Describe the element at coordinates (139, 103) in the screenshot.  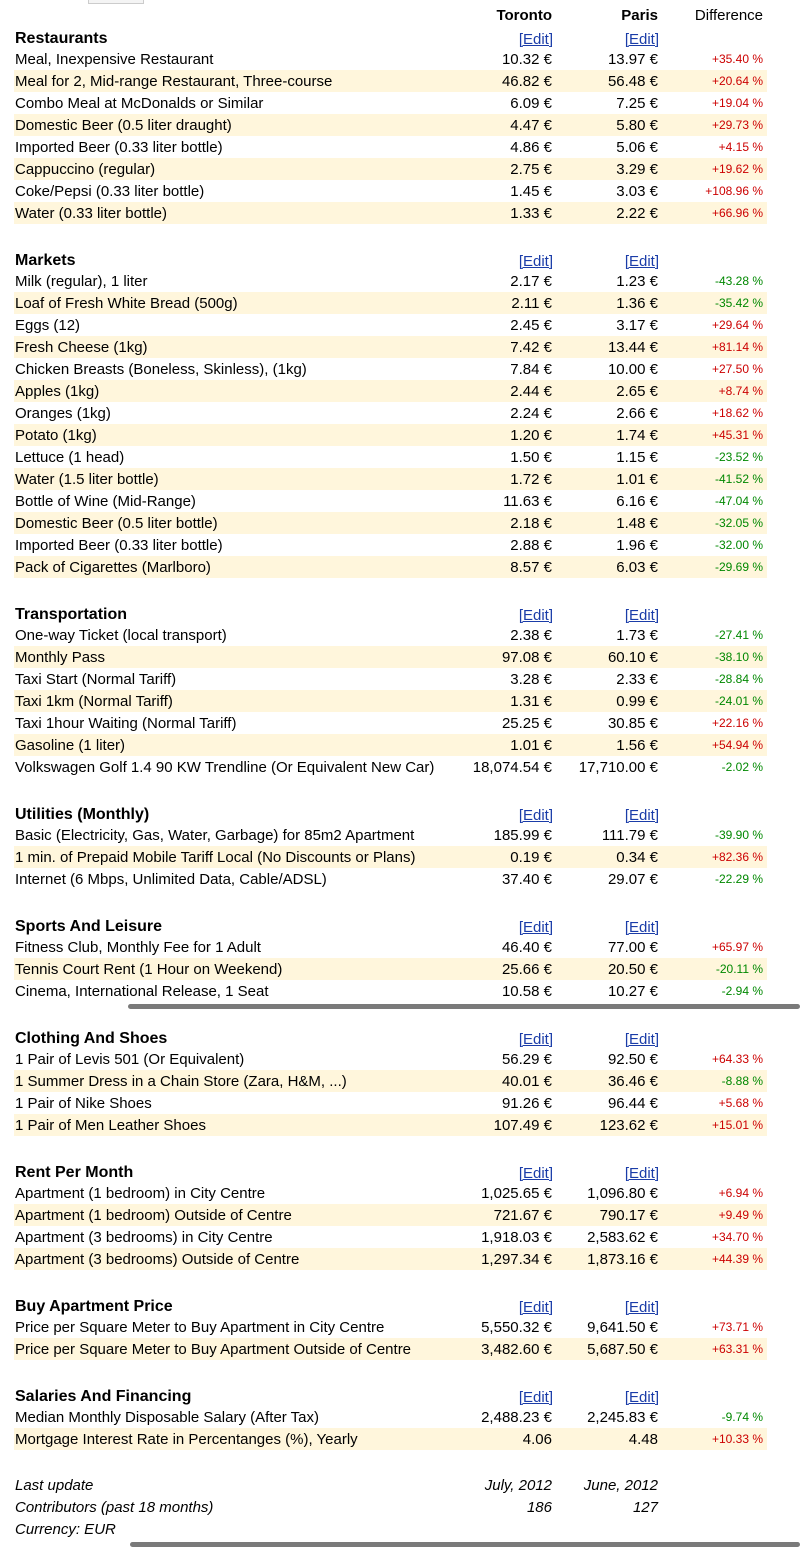
I see `item-name: Combo Meal at McDonalds or Similar` at that location.